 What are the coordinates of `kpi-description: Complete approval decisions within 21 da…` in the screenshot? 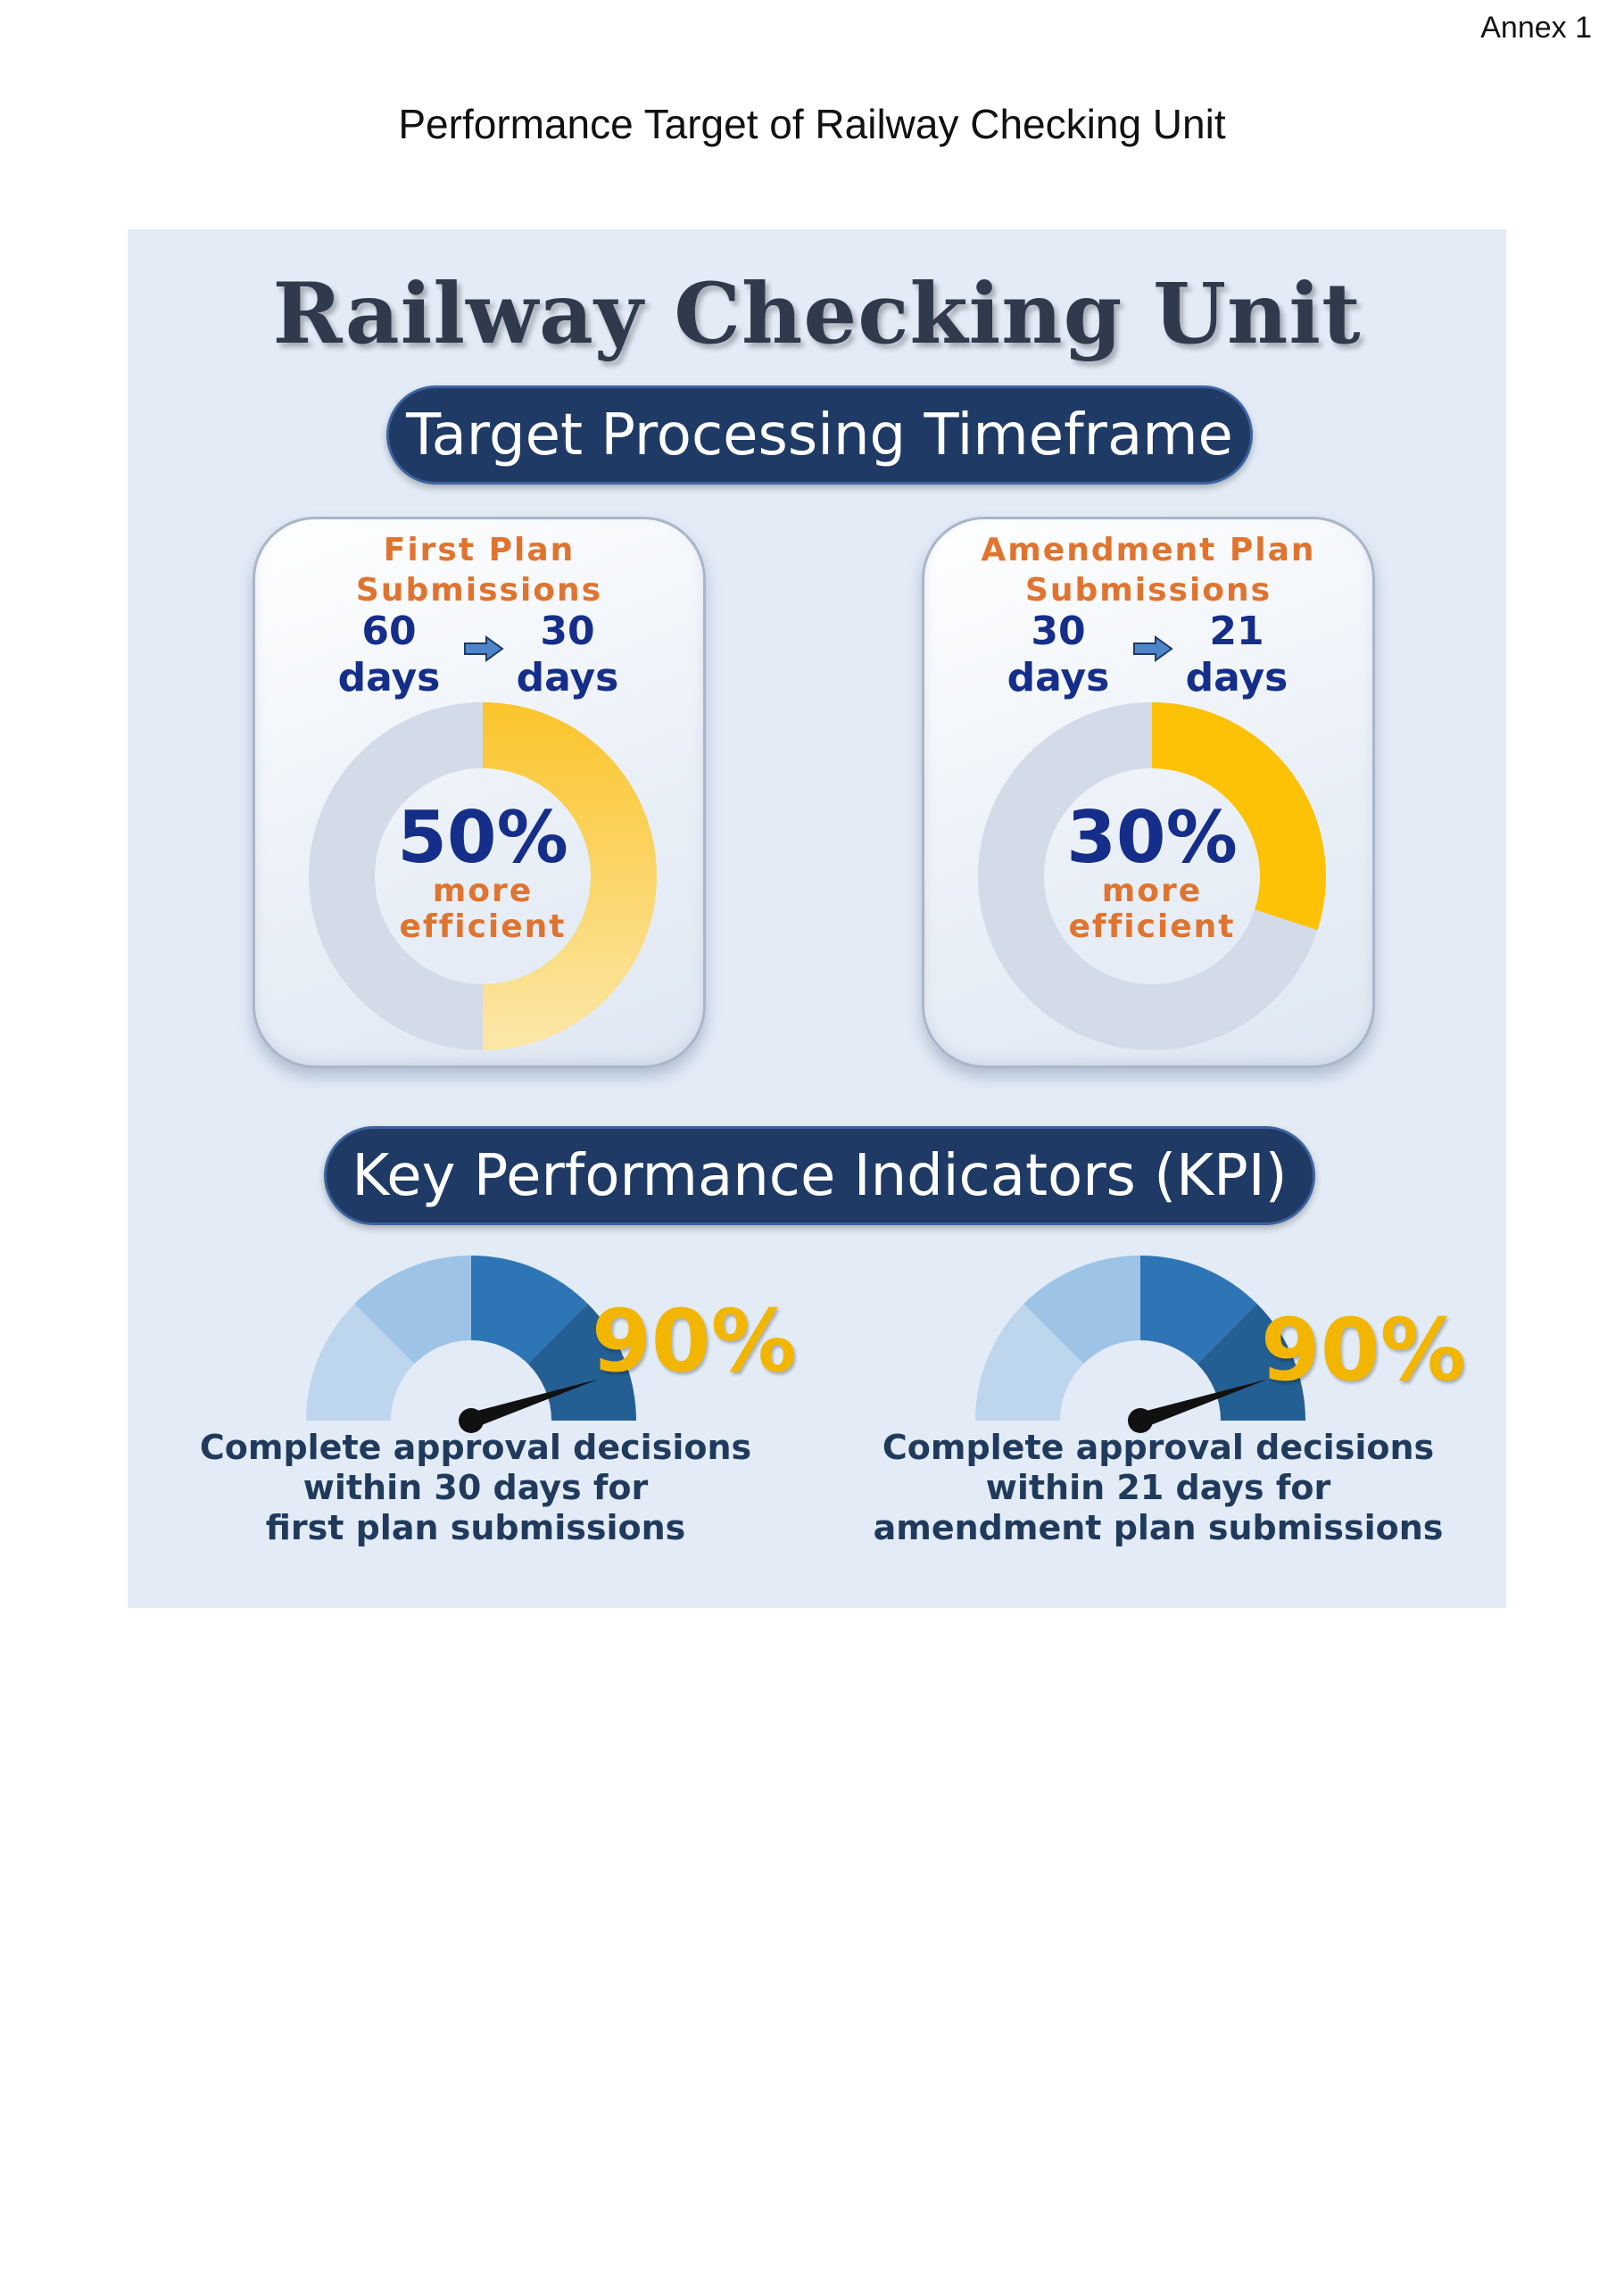 It's located at (1158, 1488).